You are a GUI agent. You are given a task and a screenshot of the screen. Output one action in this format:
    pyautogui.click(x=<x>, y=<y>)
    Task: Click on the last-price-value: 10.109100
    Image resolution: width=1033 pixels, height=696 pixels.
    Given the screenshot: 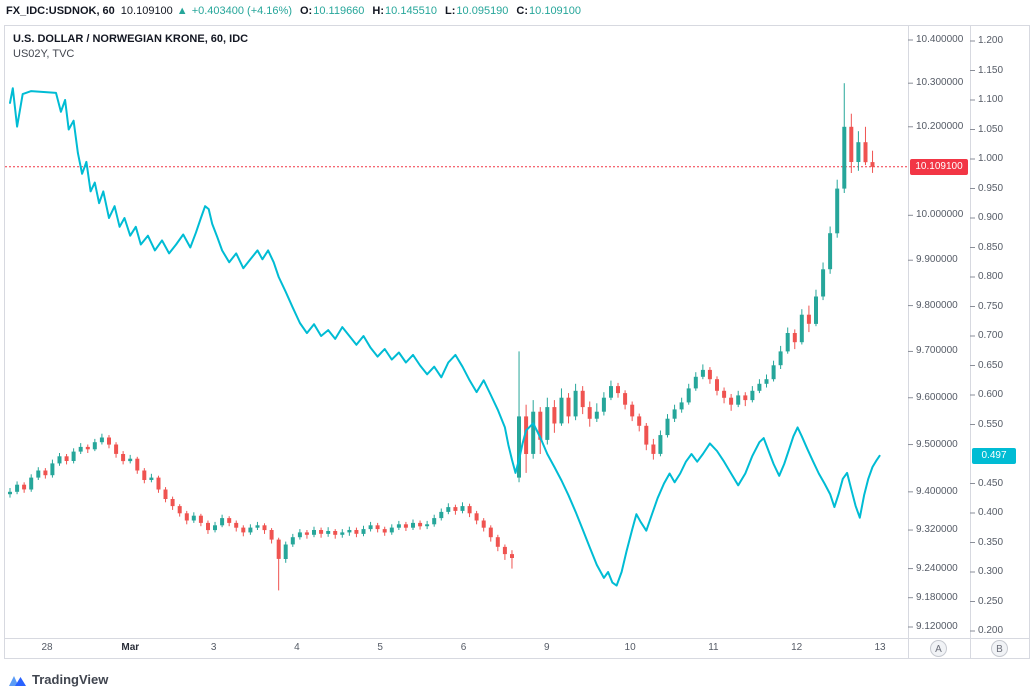 What is the action you would take?
    pyautogui.click(x=146, y=11)
    